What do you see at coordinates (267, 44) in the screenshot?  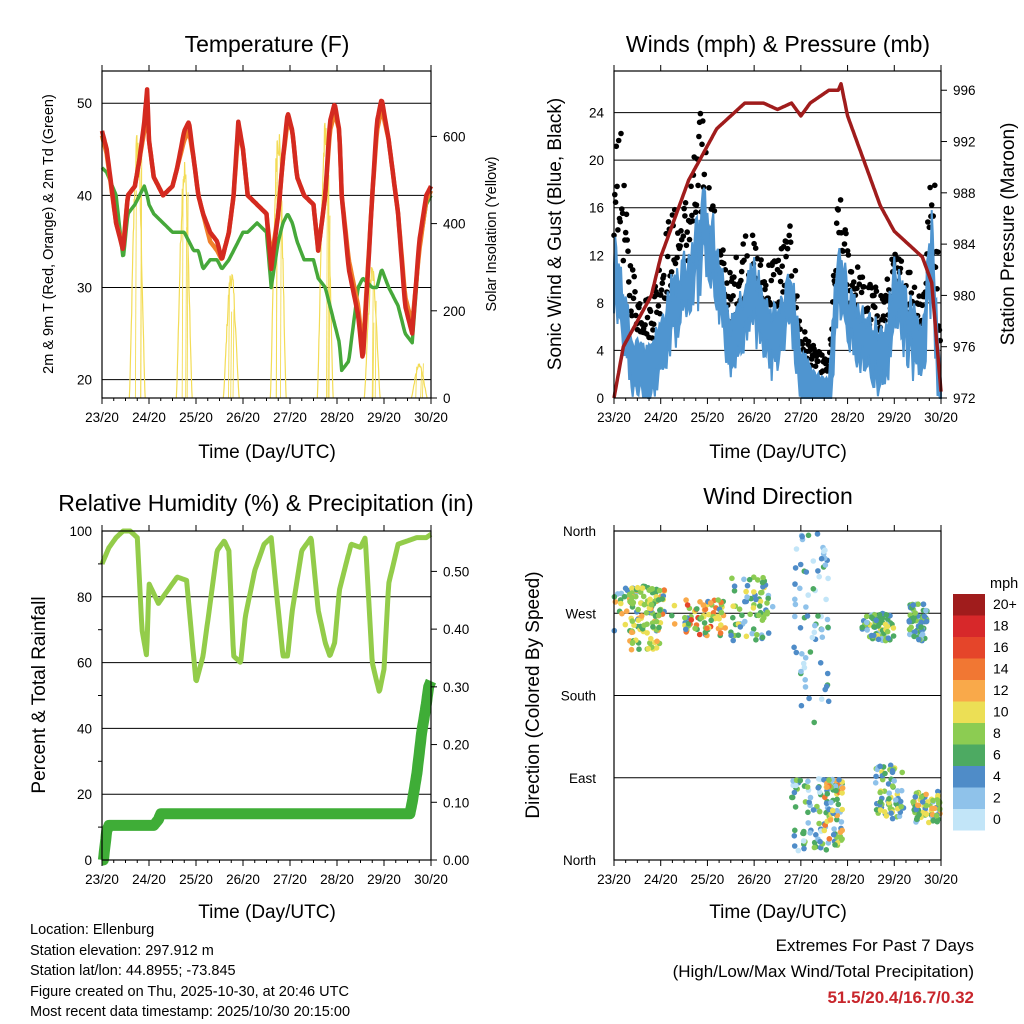 I see `temp-title: Temperature (F)` at bounding box center [267, 44].